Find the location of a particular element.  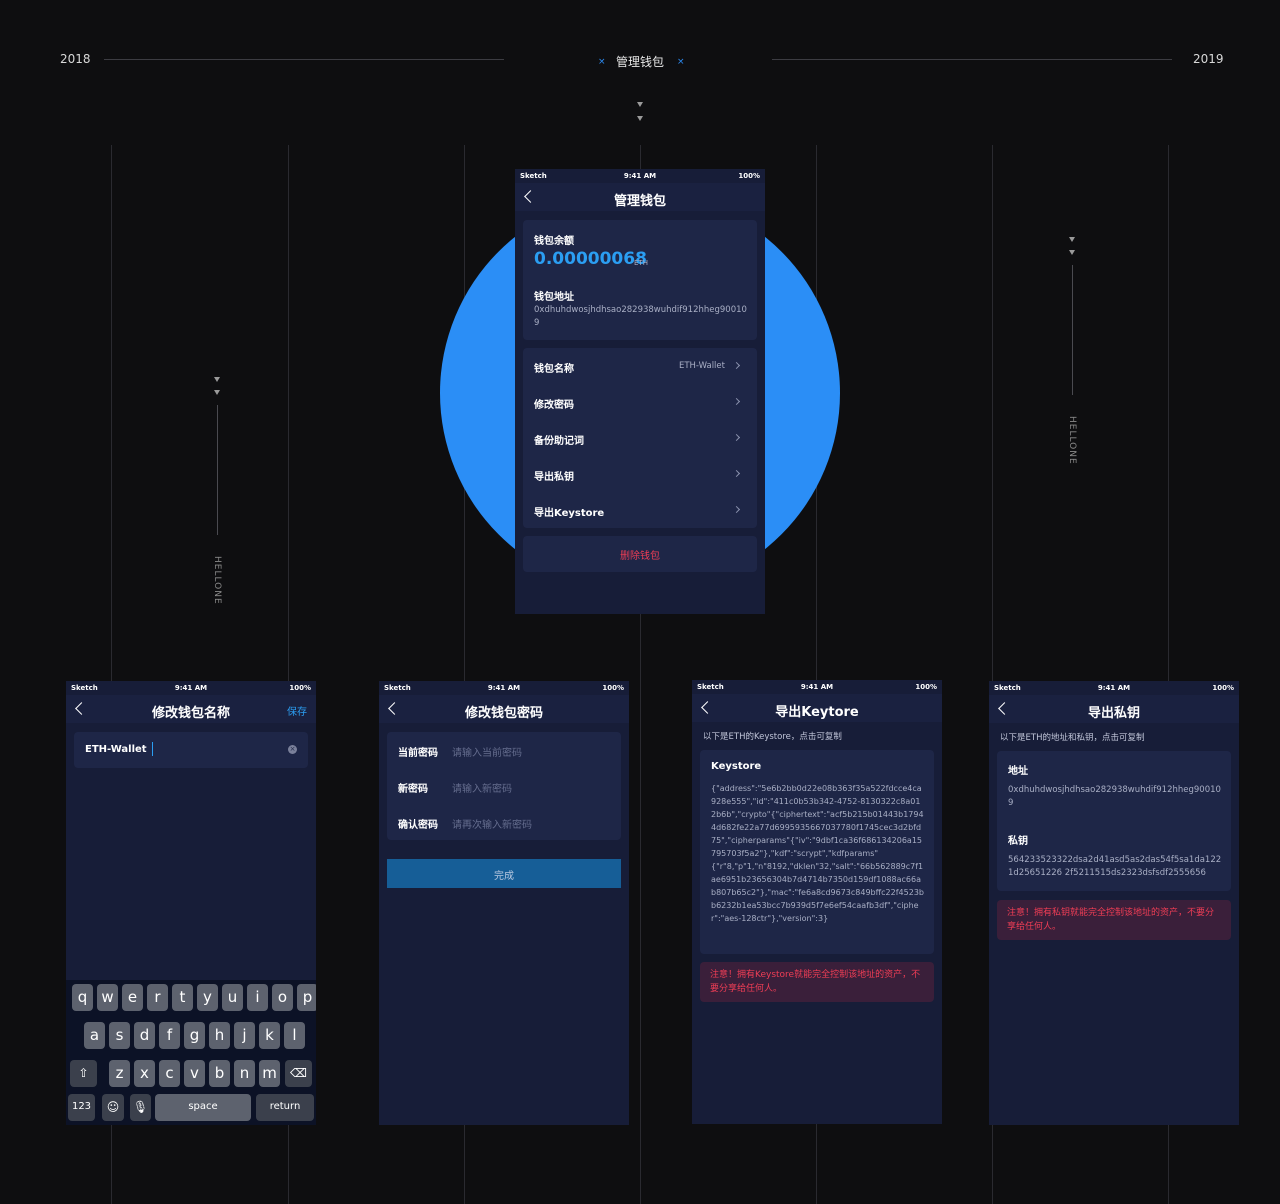

key-t: t is located at coordinates (182, 997).